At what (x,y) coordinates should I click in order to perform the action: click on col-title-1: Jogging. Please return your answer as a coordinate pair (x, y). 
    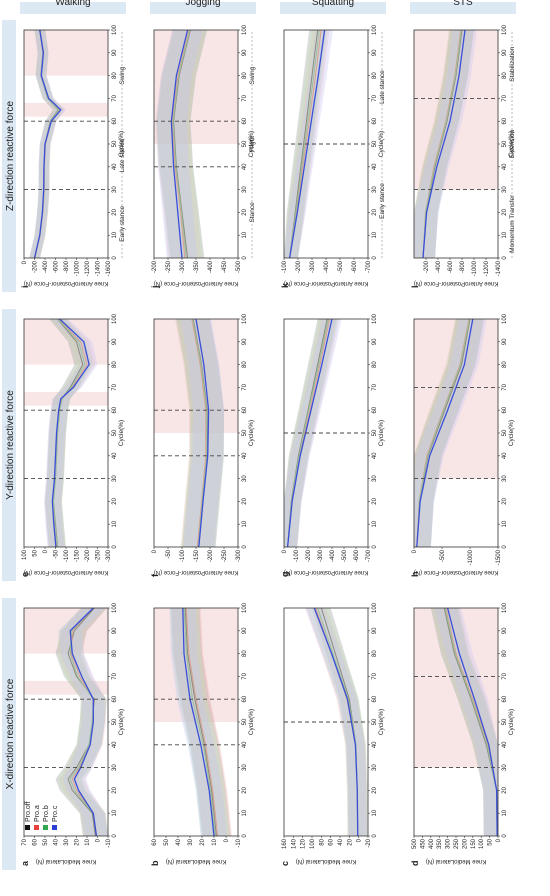
    Looking at the image, I should click on (202, 4).